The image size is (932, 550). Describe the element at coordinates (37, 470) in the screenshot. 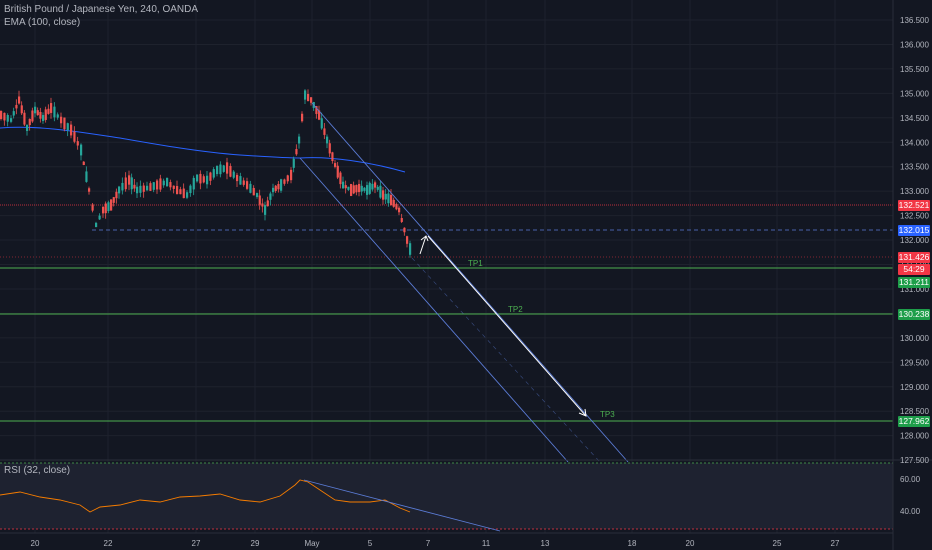

I see `rsi-legend: RSI (32, close)` at that location.